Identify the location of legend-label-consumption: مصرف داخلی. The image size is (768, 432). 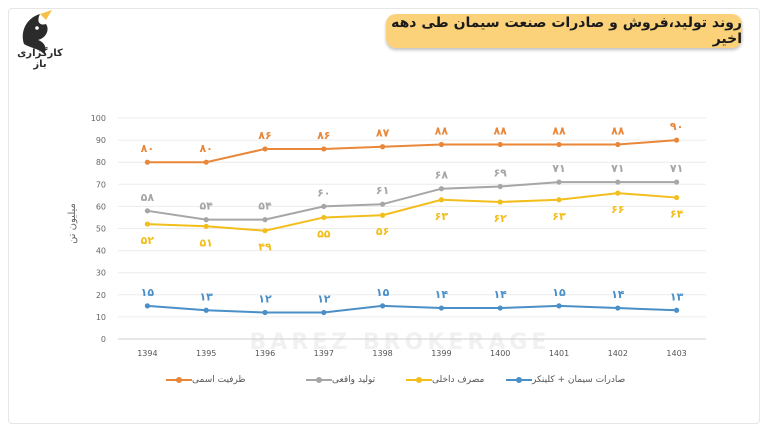
(458, 380).